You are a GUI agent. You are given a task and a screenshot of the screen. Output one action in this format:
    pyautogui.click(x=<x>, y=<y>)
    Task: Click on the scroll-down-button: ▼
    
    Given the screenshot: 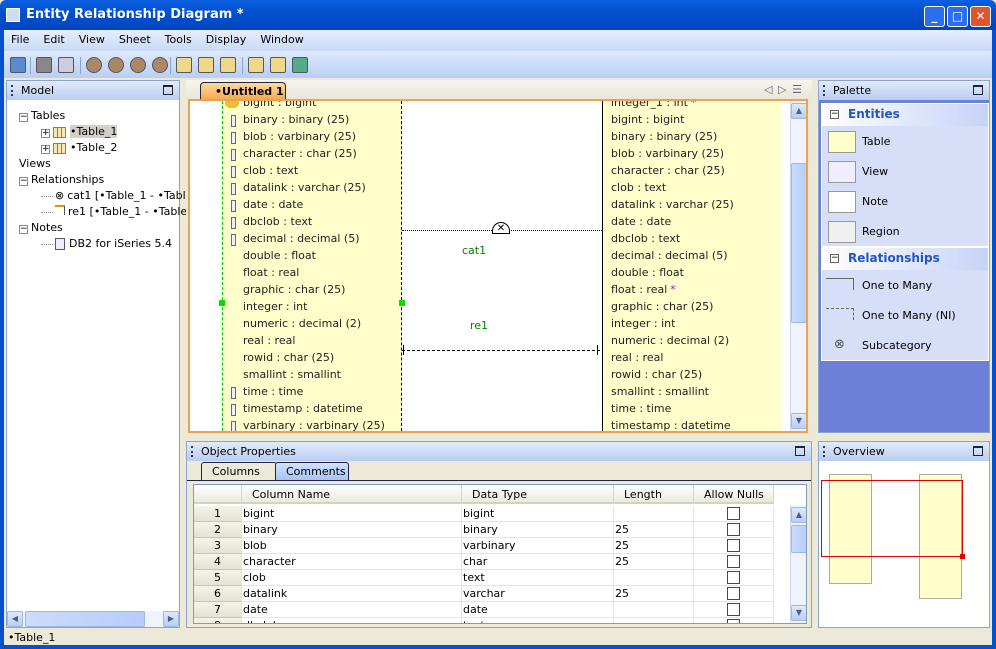 What is the action you would take?
    pyautogui.click(x=798, y=613)
    